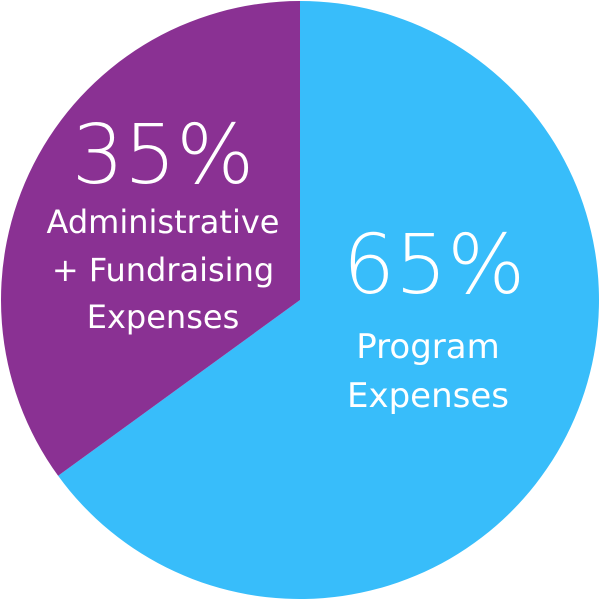  What do you see at coordinates (163, 317) in the screenshot?
I see `admin-label-line-3: Expenses` at bounding box center [163, 317].